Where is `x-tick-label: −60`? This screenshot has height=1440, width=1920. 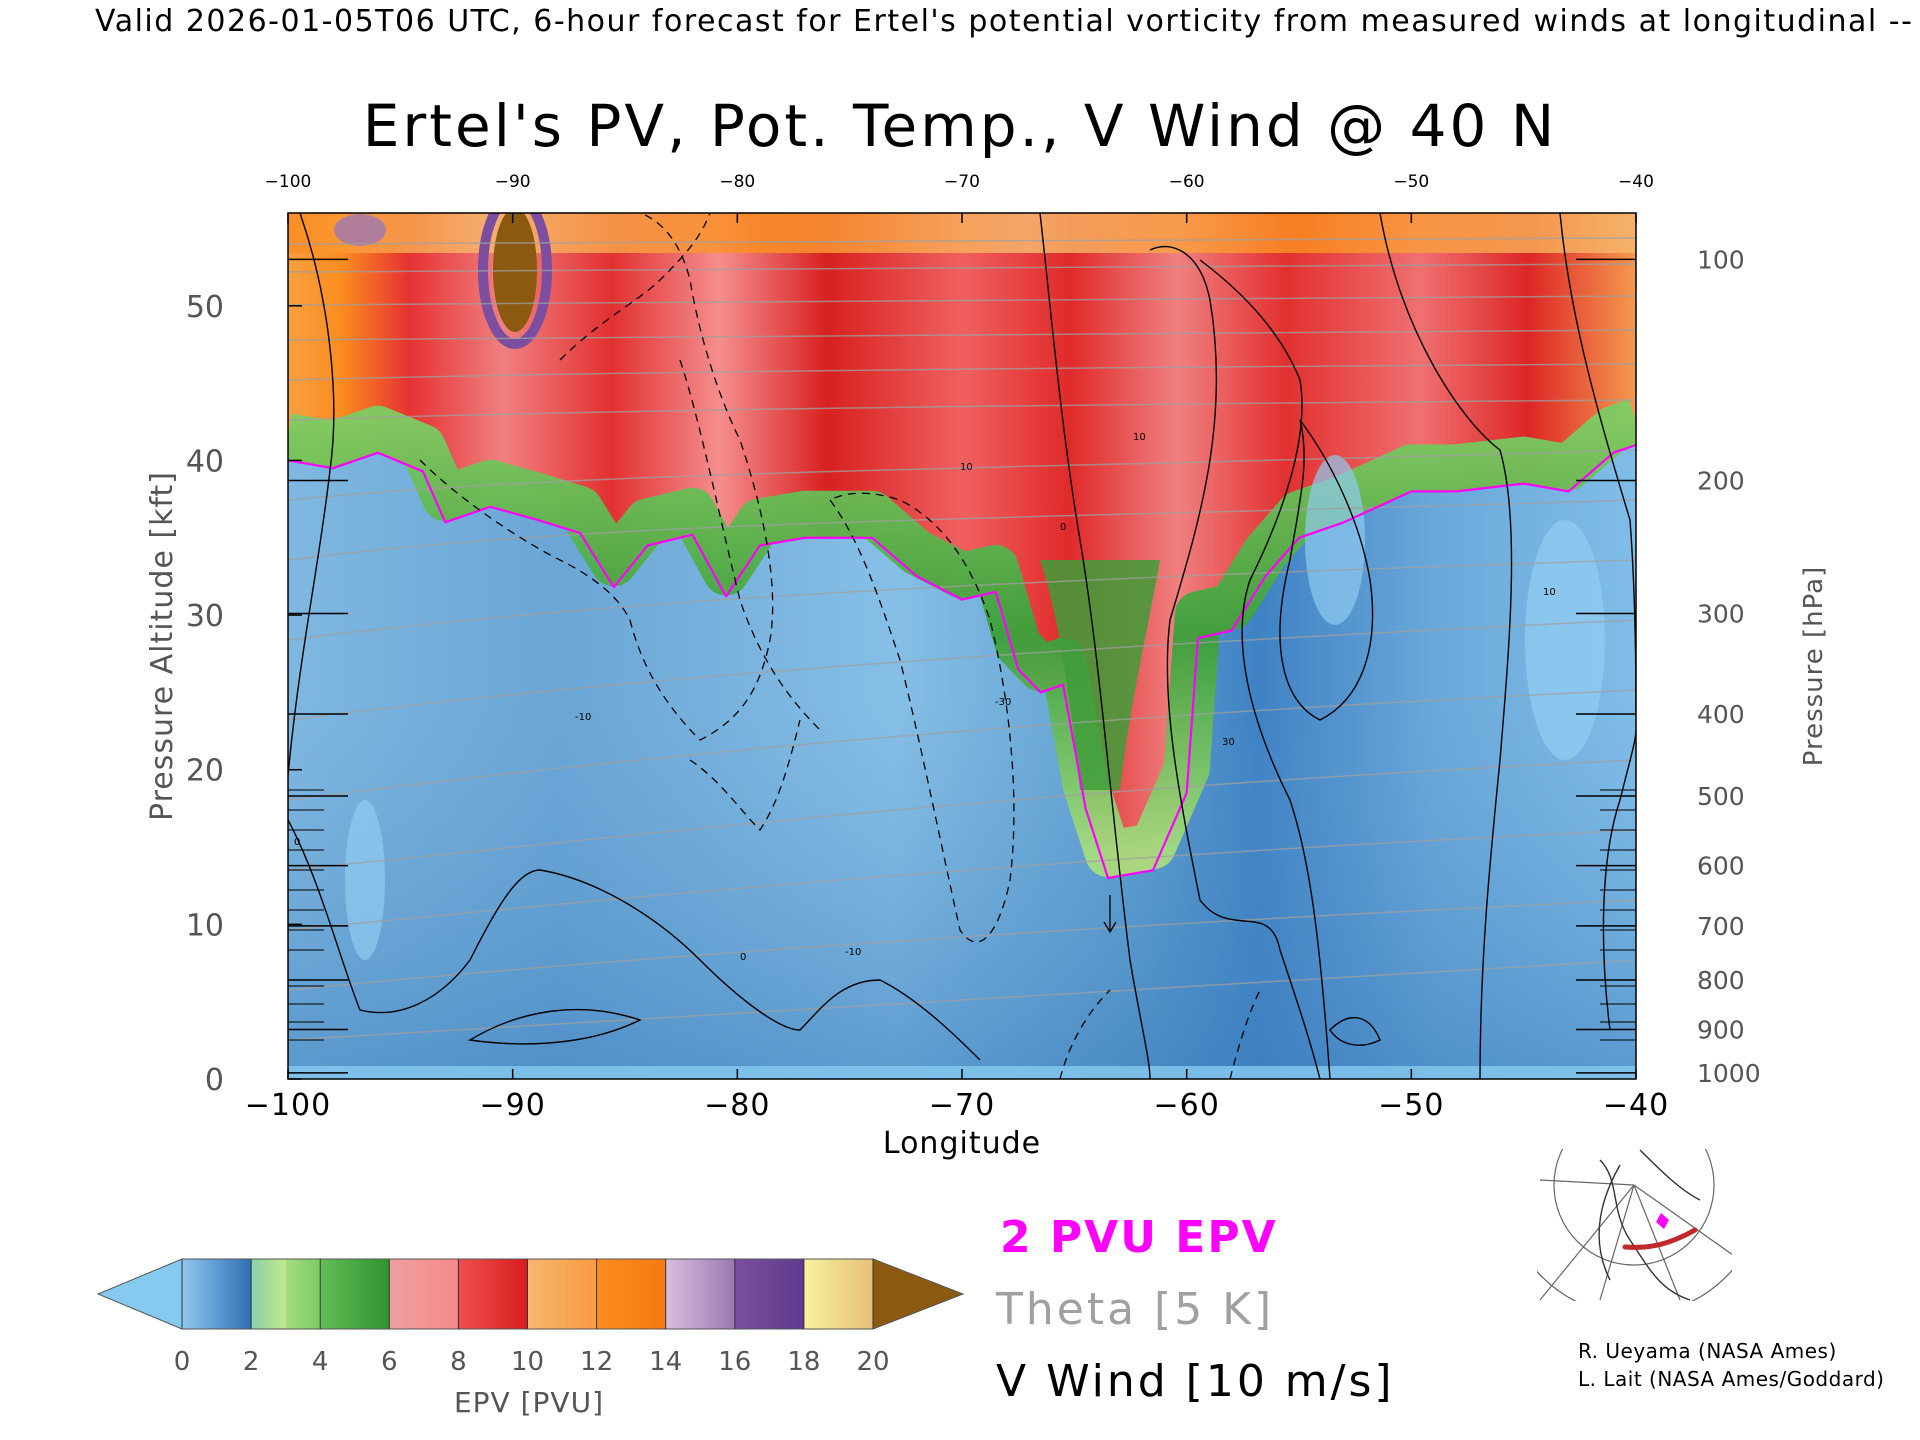
x-tick-label: −60 is located at coordinates (1187, 1105).